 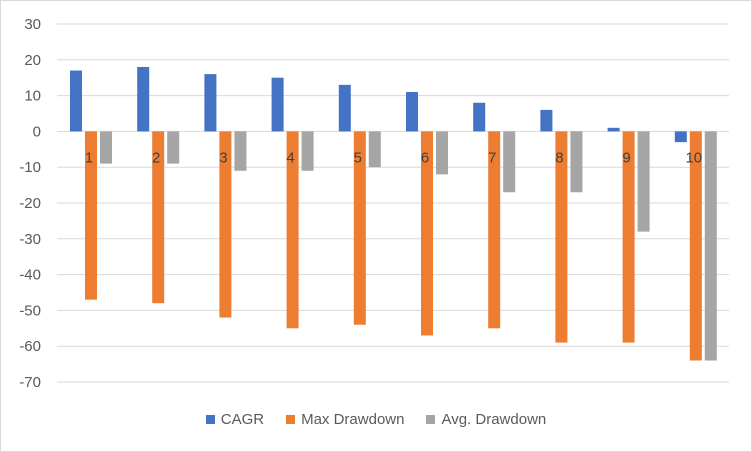 What do you see at coordinates (693, 157) in the screenshot?
I see `category-label: 10` at bounding box center [693, 157].